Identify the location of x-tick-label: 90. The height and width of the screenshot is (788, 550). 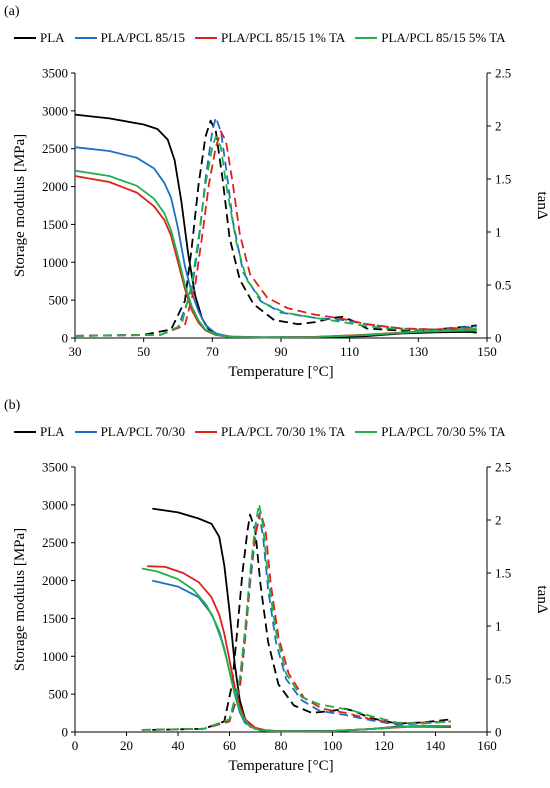
(281, 351).